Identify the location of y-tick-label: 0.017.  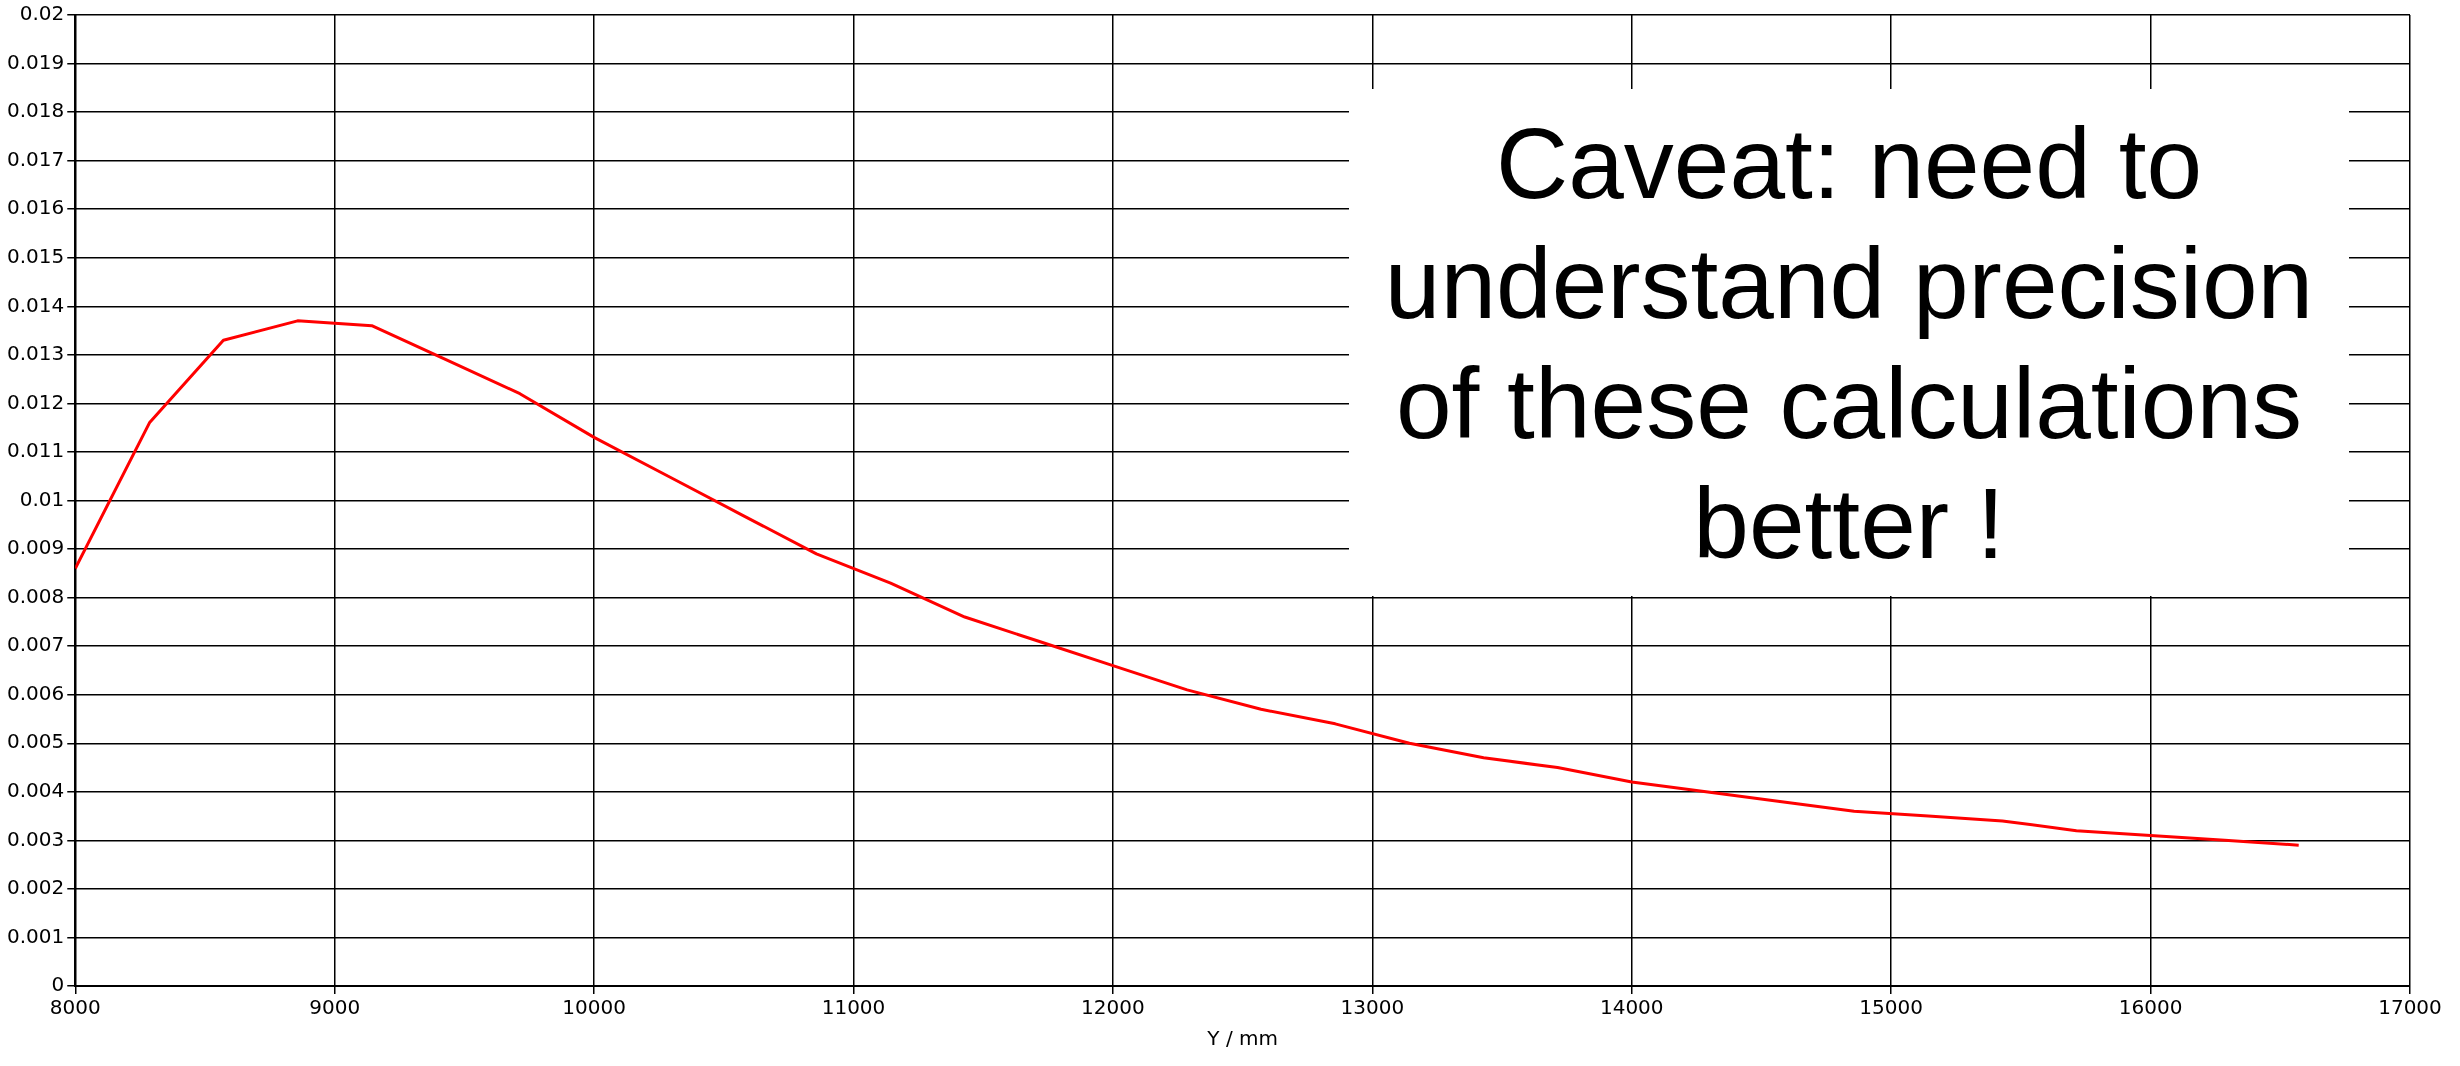
(35, 158).